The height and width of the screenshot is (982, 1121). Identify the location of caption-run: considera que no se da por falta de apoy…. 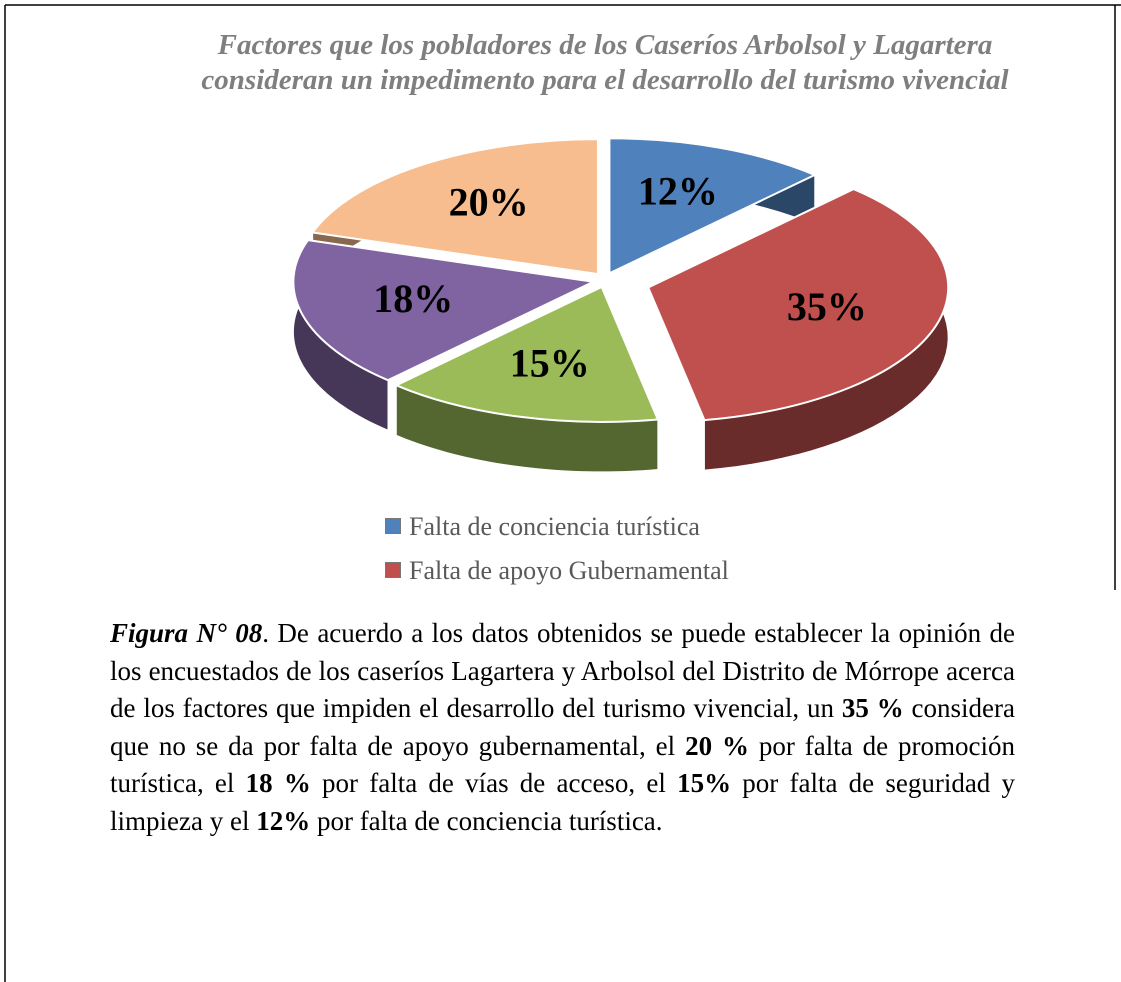
(562, 727).